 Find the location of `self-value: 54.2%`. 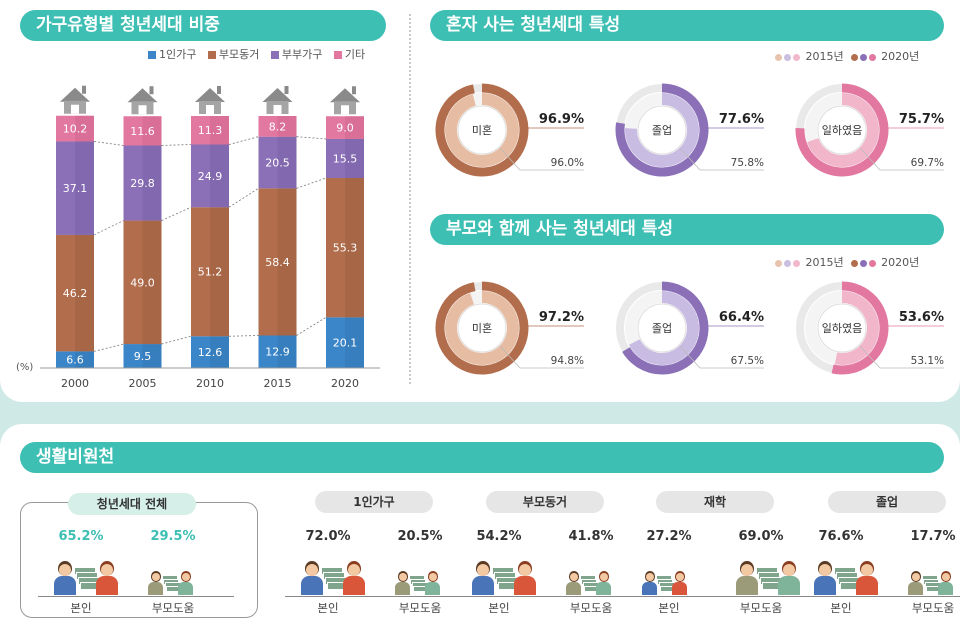

self-value: 54.2% is located at coordinates (499, 536).